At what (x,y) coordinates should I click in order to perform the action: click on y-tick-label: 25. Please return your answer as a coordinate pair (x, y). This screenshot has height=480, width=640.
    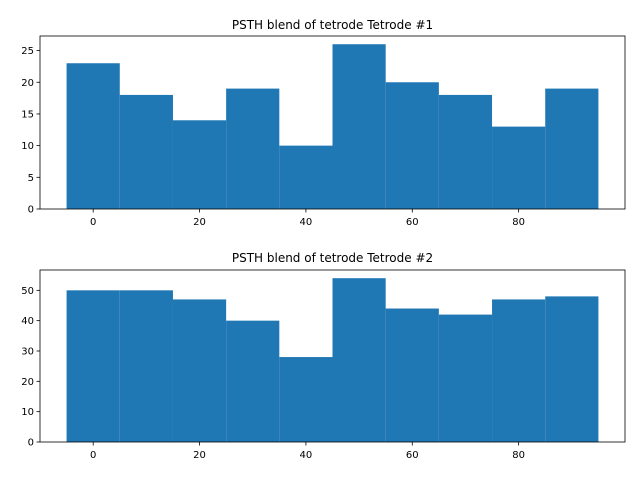
    Looking at the image, I should click on (27, 51).